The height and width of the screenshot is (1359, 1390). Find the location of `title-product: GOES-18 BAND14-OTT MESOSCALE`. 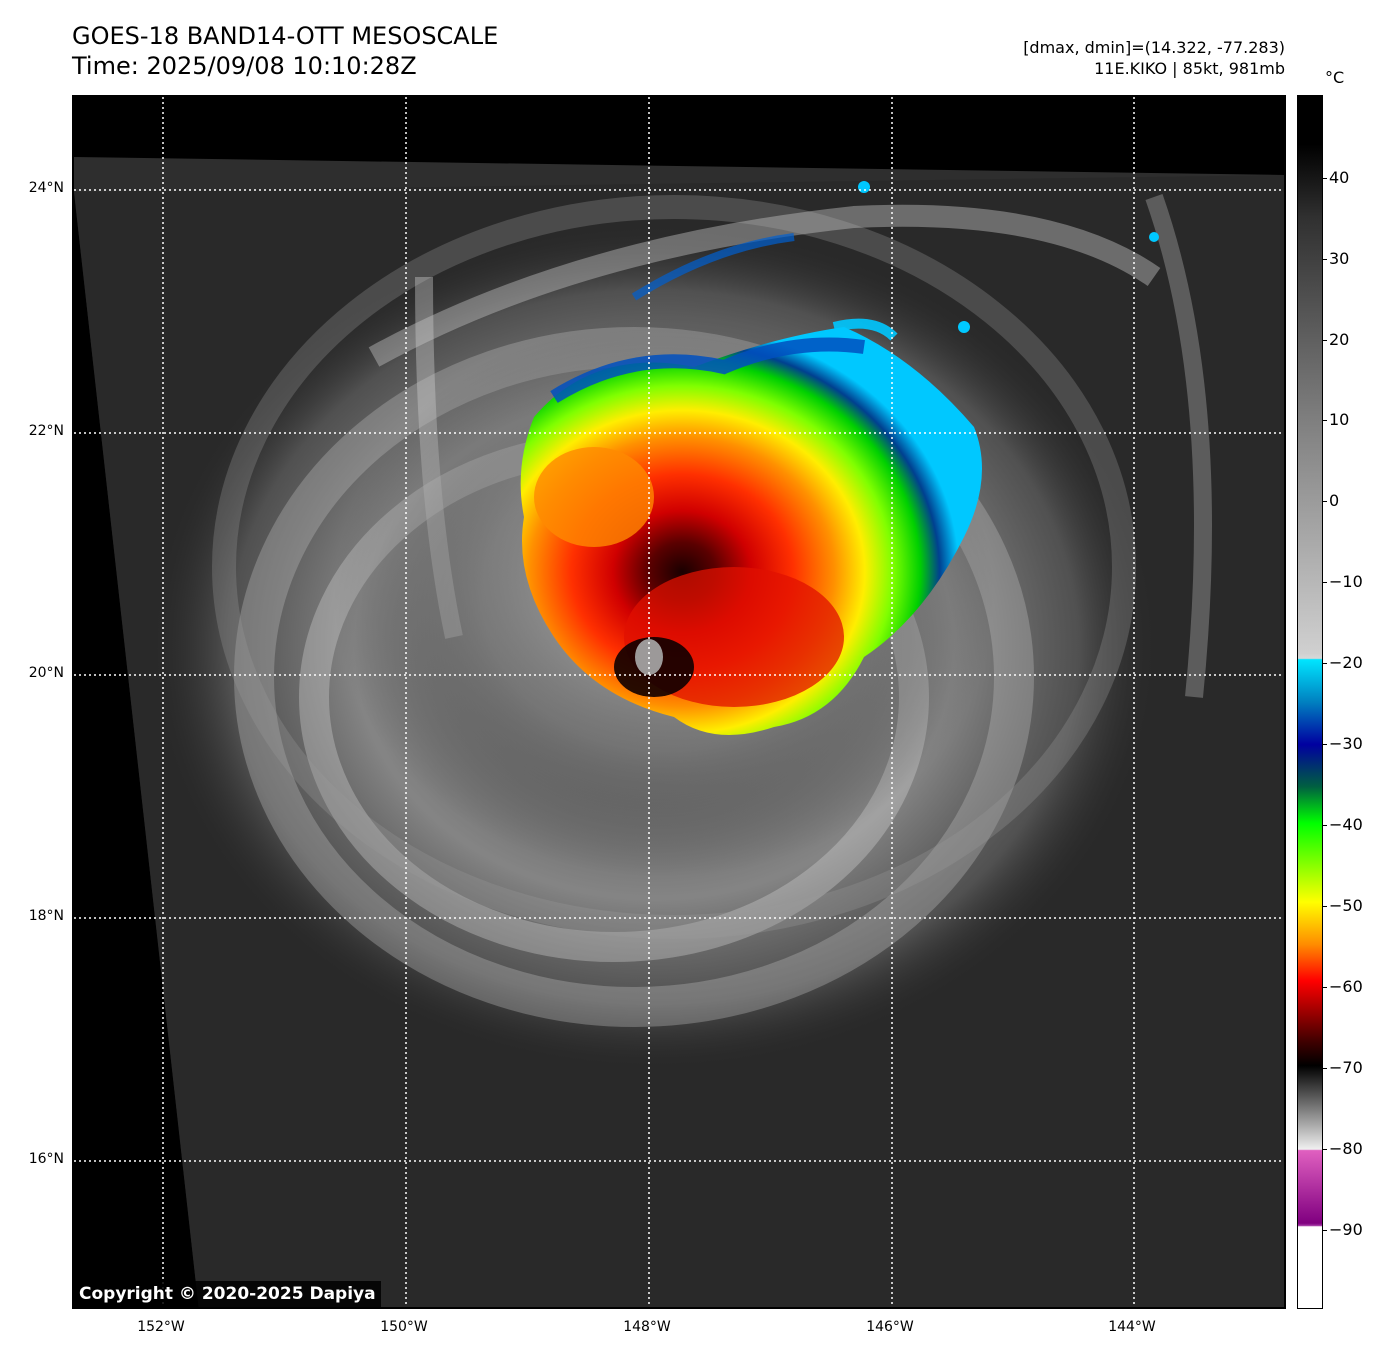

title-product: GOES-18 BAND14-OTT MESOSCALE is located at coordinates (285, 36).